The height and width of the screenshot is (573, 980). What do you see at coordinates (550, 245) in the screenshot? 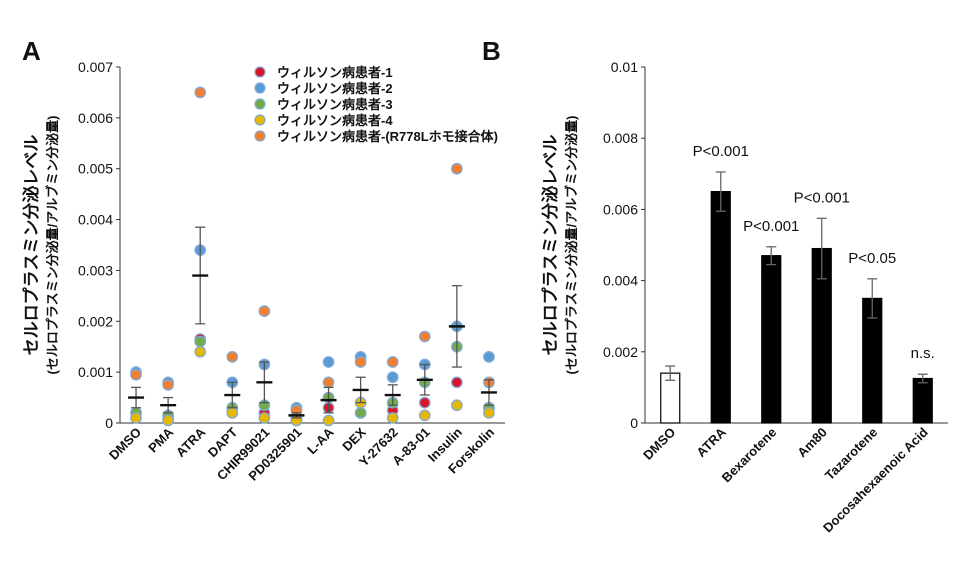
I see `y-axis-title-b: セルロプラスミン分泌レベル` at bounding box center [550, 245].